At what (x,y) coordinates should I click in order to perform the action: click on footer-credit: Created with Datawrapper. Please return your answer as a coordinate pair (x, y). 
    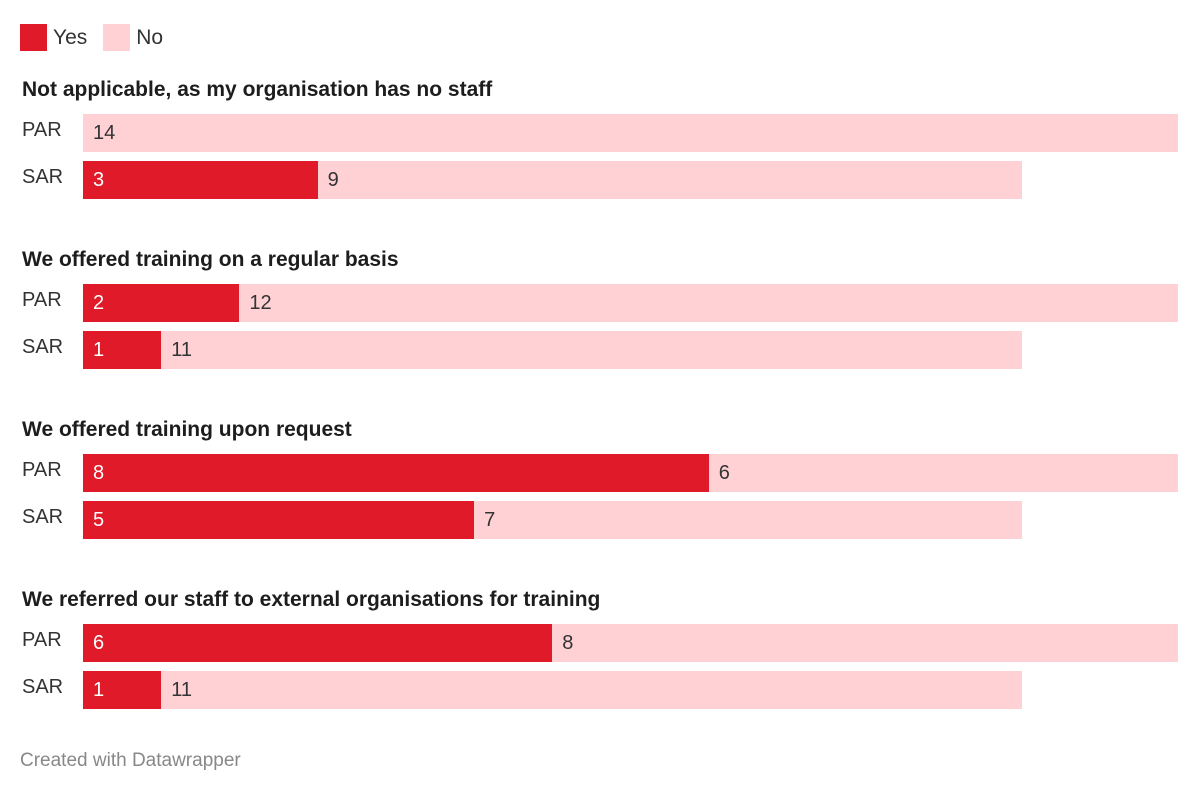
    Looking at the image, I should click on (130, 760).